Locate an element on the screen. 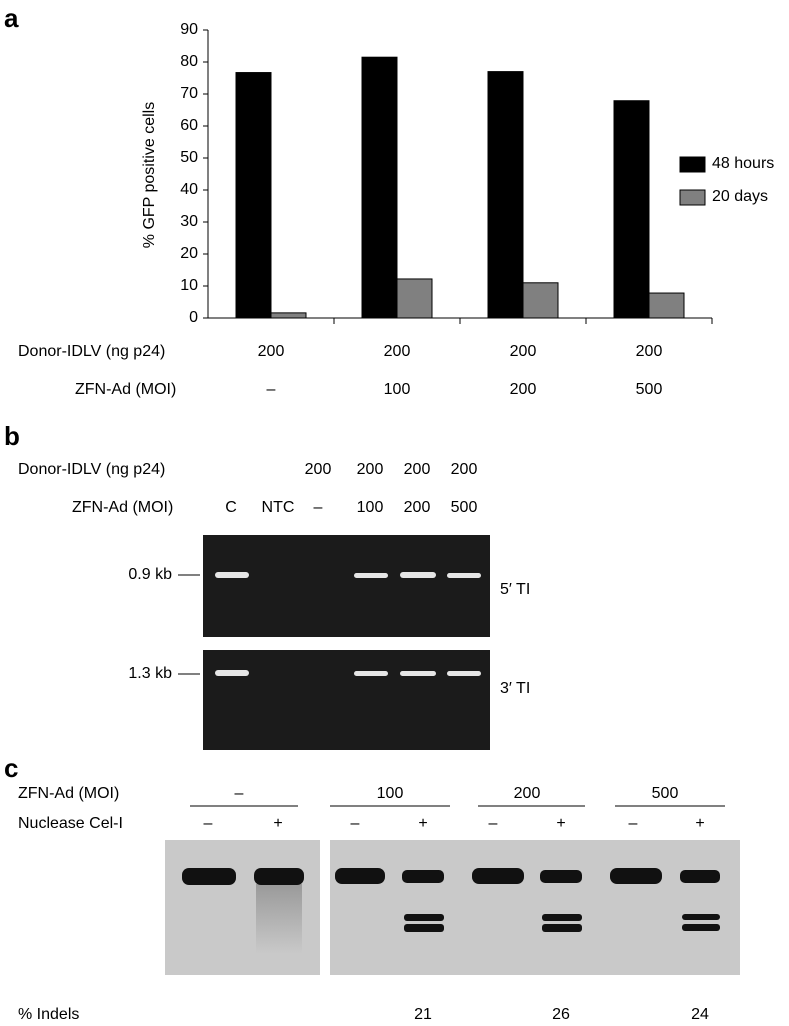  indel-value: 24 is located at coordinates (700, 1014).